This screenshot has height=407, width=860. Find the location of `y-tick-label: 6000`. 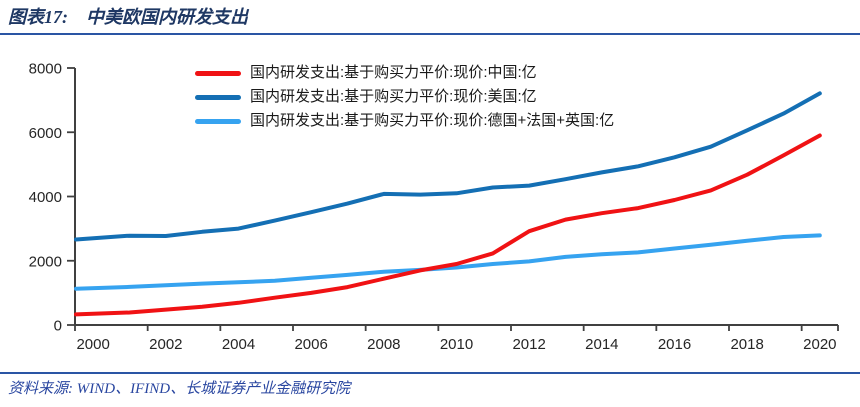

y-tick-label: 6000 is located at coordinates (45, 133).